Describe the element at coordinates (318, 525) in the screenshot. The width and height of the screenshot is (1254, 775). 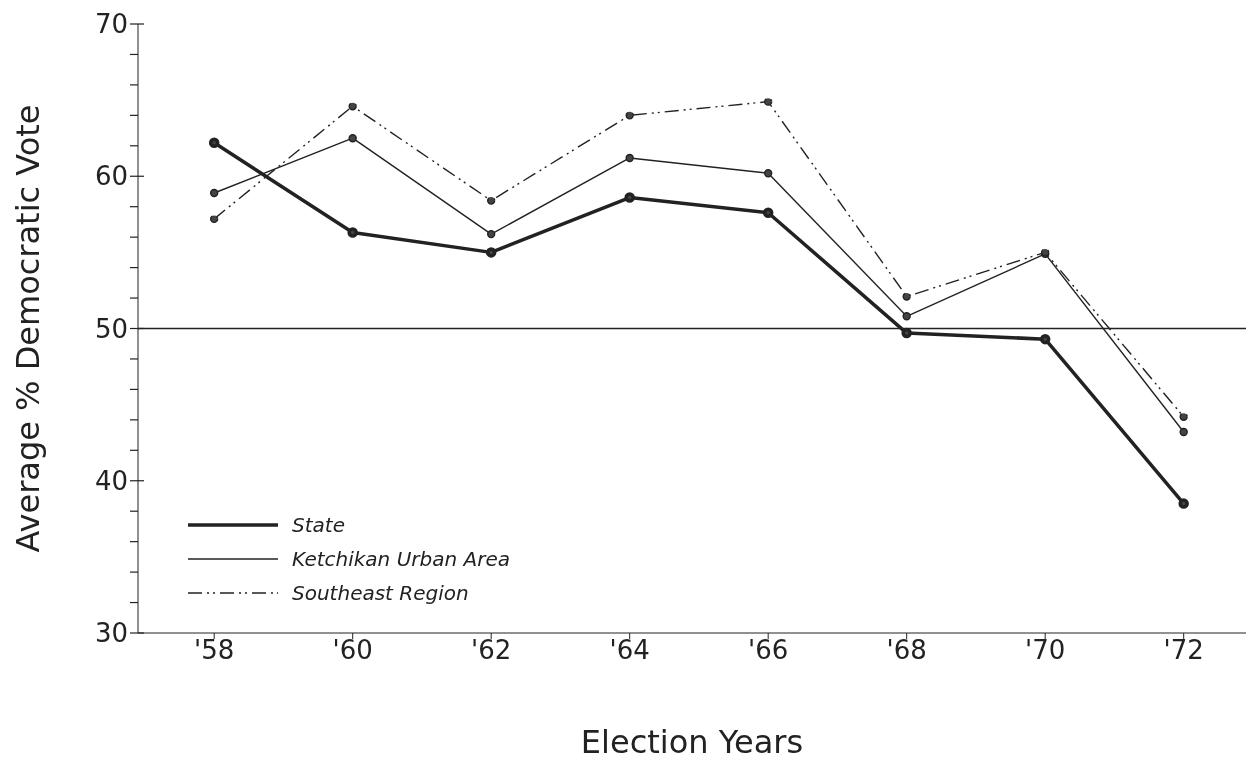
I see `legend-label: State` at that location.